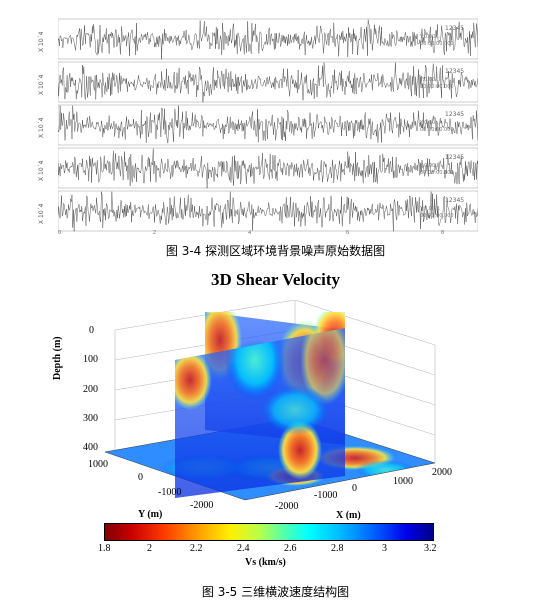 The image size is (551, 614). What do you see at coordinates (59, 233) in the screenshot?
I see `seis-xtick: 0` at bounding box center [59, 233].